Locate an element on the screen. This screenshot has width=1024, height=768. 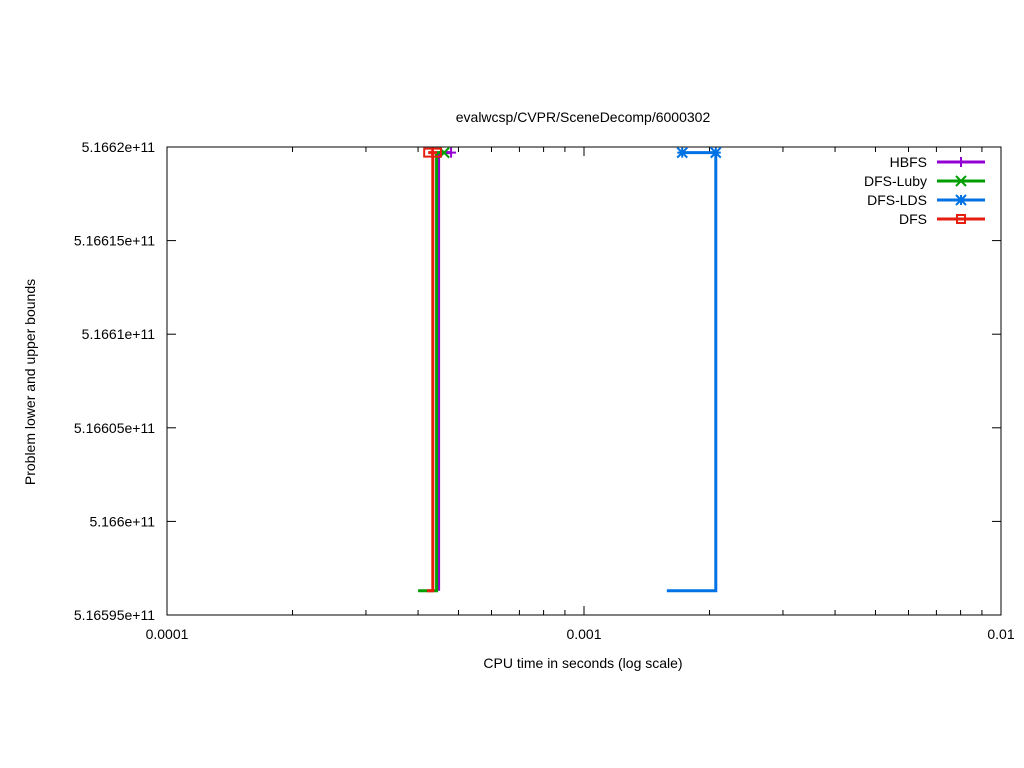
series-dfs is located at coordinates (432, 370).